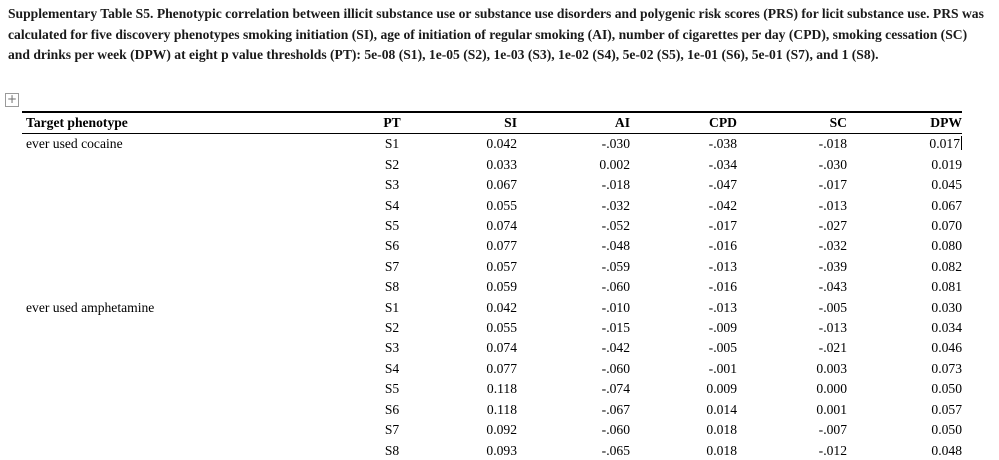  What do you see at coordinates (832, 185) in the screenshot?
I see `cell-sc: -.017` at bounding box center [832, 185].